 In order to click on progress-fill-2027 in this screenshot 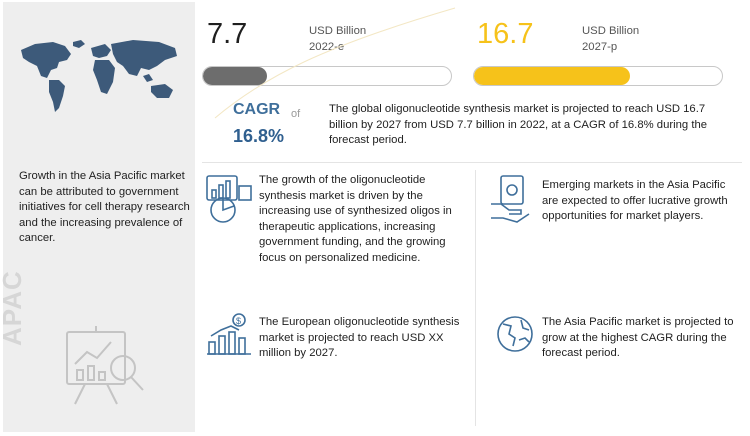, I will do `click(552, 76)`.